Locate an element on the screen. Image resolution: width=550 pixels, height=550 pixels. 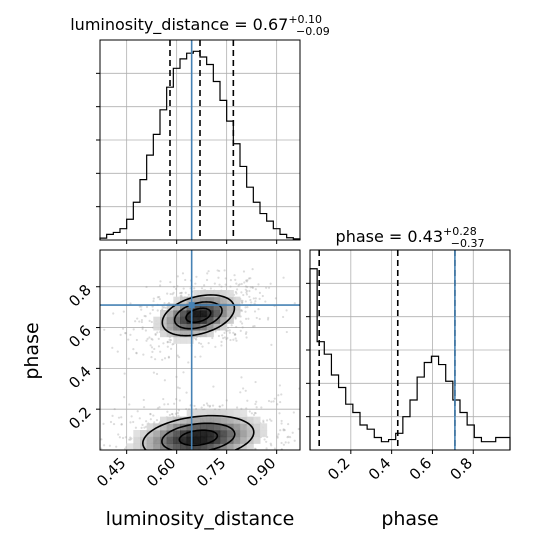
contour-line is located at coordinates (198, 436).